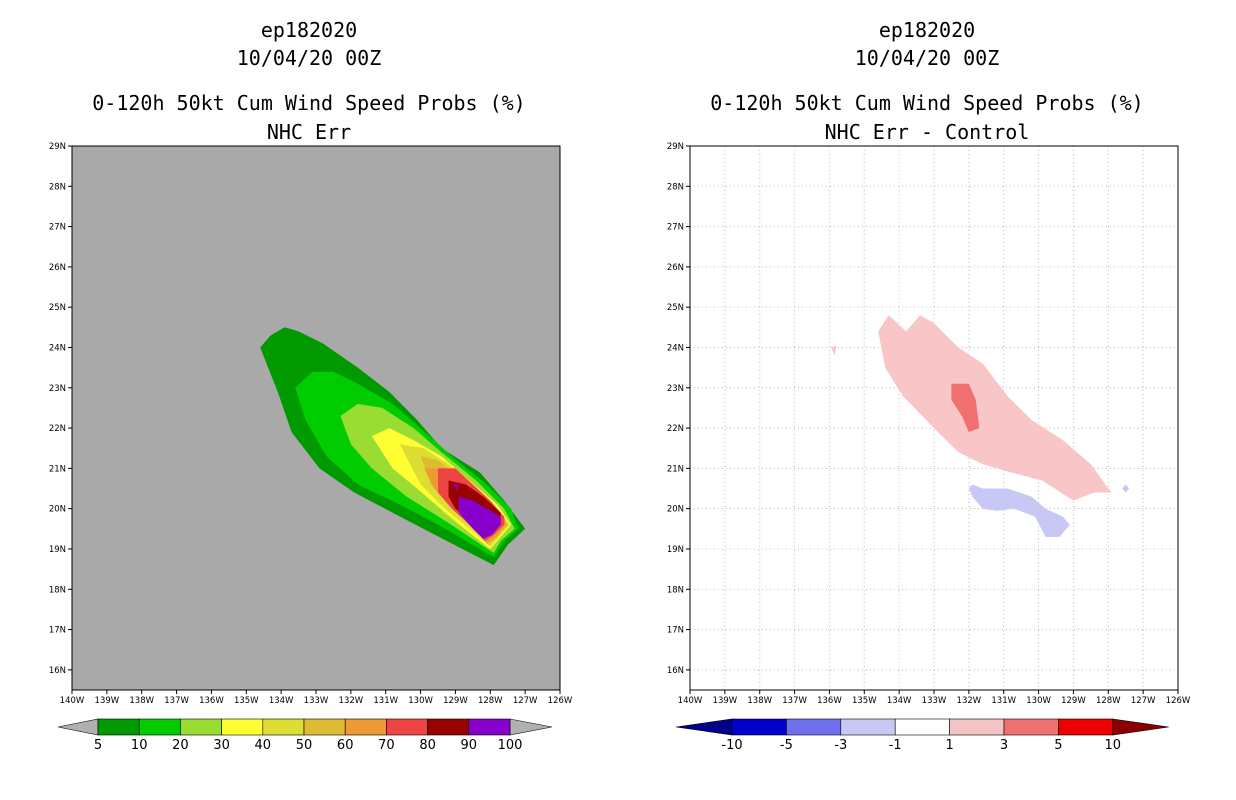 The height and width of the screenshot is (800, 1236). What do you see at coordinates (57, 510) in the screenshot?
I see `y-tick-label: 20N` at bounding box center [57, 510].